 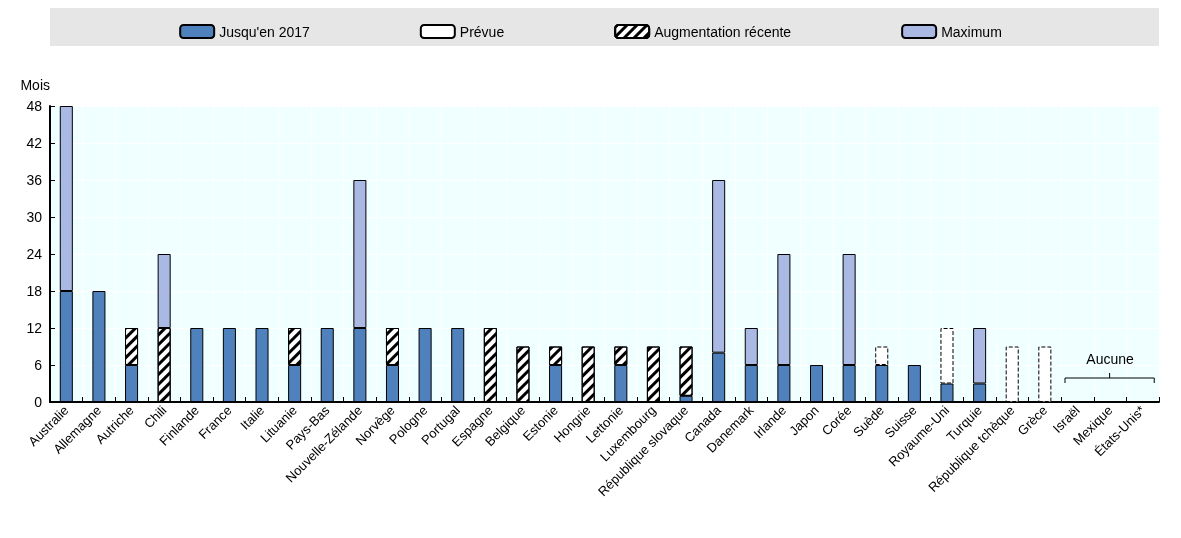 What do you see at coordinates (34, 328) in the screenshot?
I see `y-tick-label: 12` at bounding box center [34, 328].